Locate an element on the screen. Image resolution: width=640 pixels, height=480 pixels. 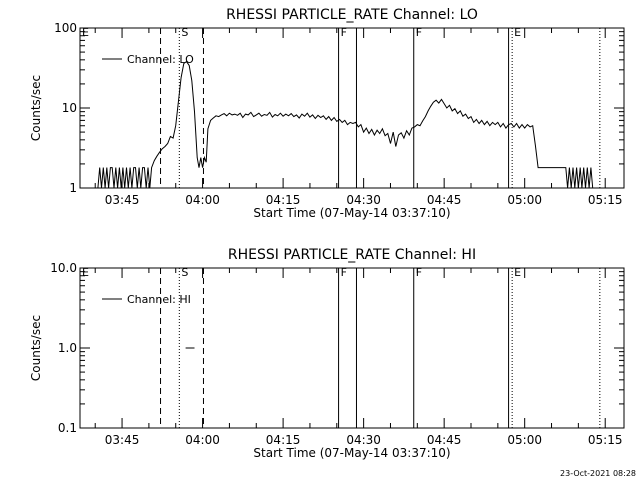
y-tick-label: 1.0 is located at coordinates (67, 348).